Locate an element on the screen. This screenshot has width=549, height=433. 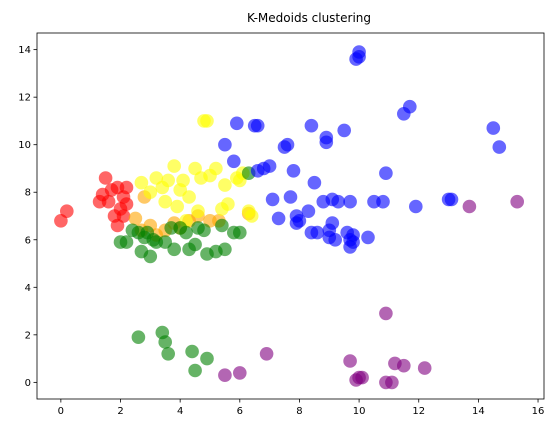
y-tick-label: 0 is located at coordinates (28, 383).